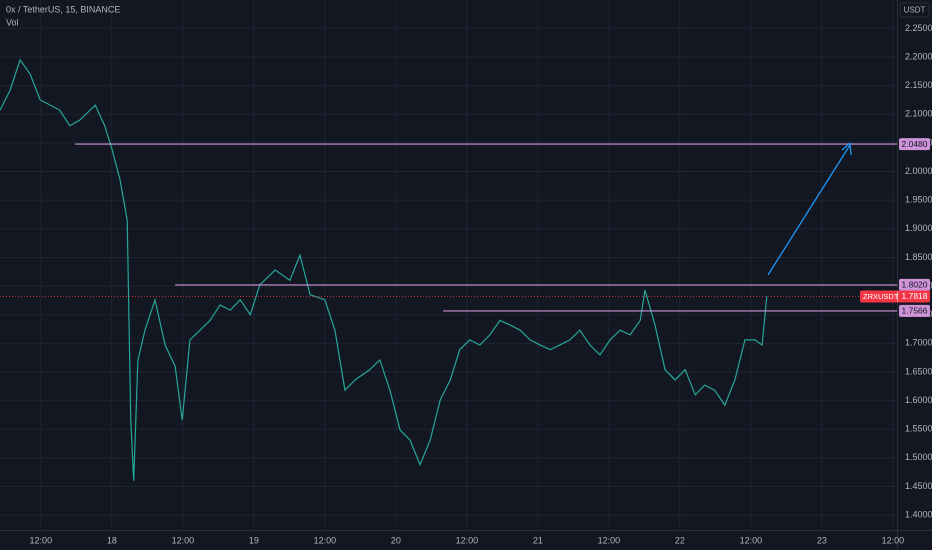 Image resolution: width=932 pixels, height=550 pixels. What do you see at coordinates (918, 514) in the screenshot?
I see `y-tick-label: 1.4000` at bounding box center [918, 514].